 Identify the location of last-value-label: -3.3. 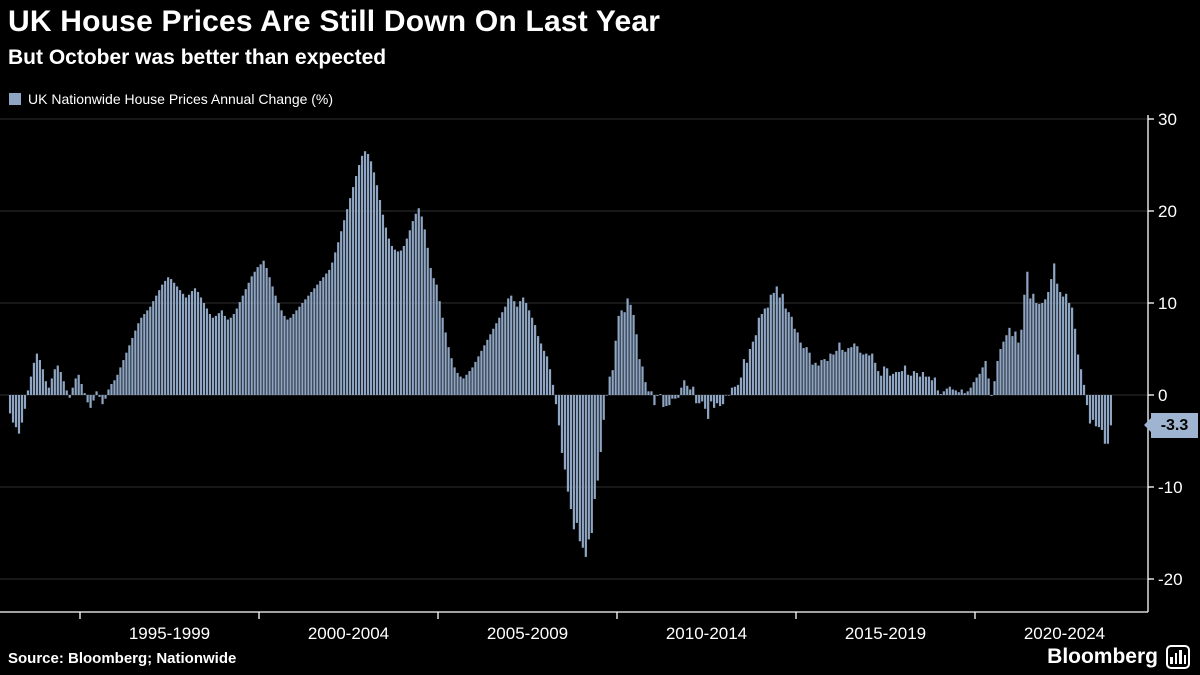
(1174, 425).